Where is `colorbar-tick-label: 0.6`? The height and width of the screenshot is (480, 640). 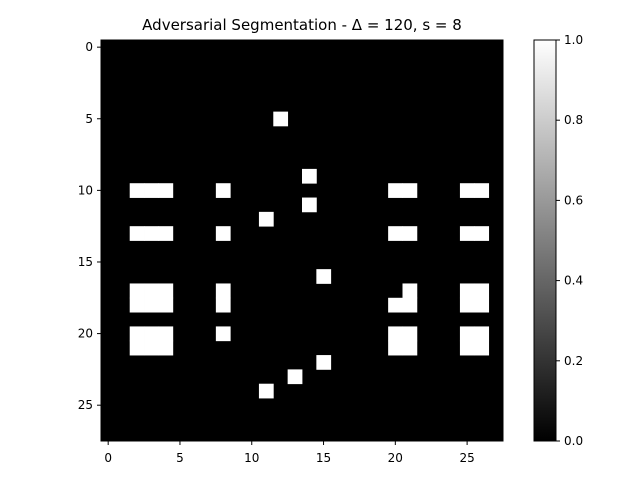 colorbar-tick-label: 0.6 is located at coordinates (573, 200).